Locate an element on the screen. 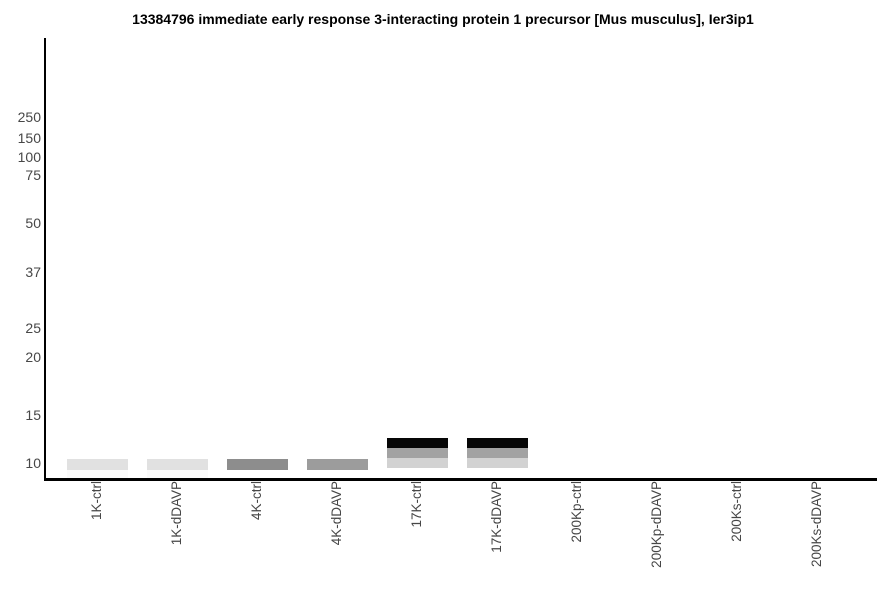  y-tick-label-20: 20 is located at coordinates (33, 357).